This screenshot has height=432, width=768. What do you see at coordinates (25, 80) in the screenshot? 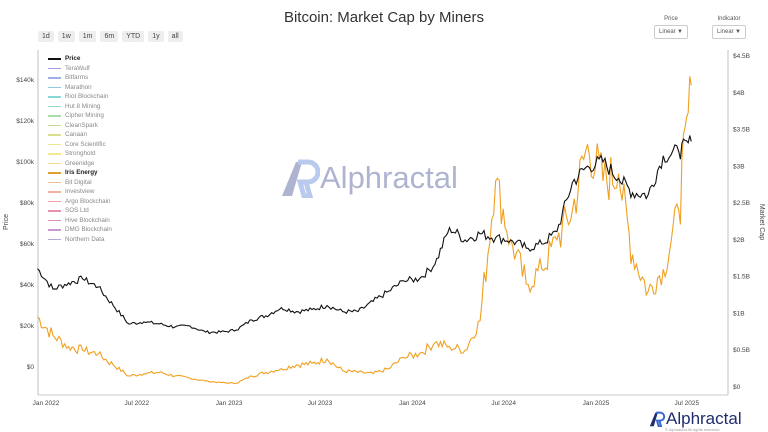
I see `y-tick-label: $140k` at bounding box center [25, 80].